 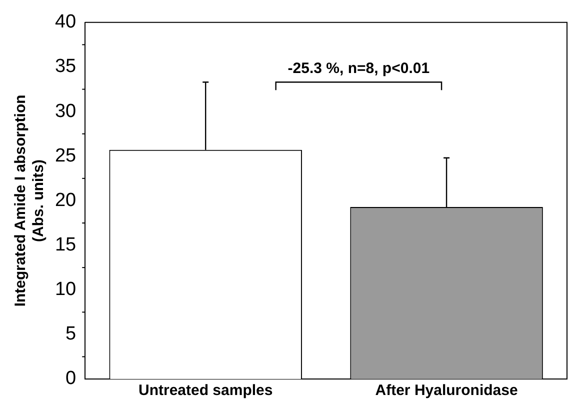 What do you see at coordinates (359, 68) in the screenshot?
I see `annotation: -25.3 %, n=8, p<0.01` at bounding box center [359, 68].